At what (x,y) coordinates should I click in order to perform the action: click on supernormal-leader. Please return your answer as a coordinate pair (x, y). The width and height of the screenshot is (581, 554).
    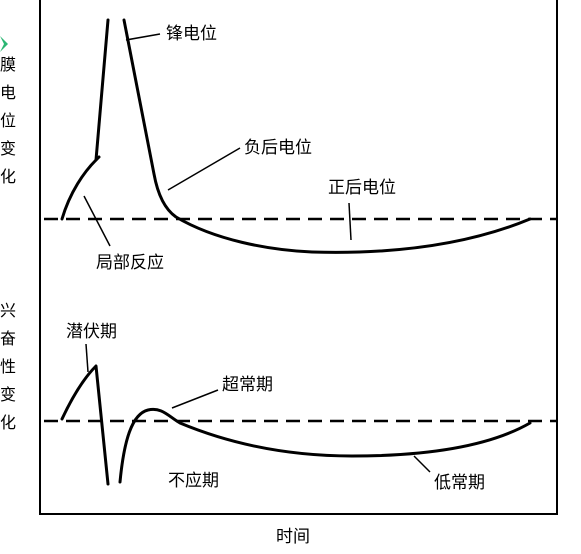
    Looking at the image, I should click on (195, 399).